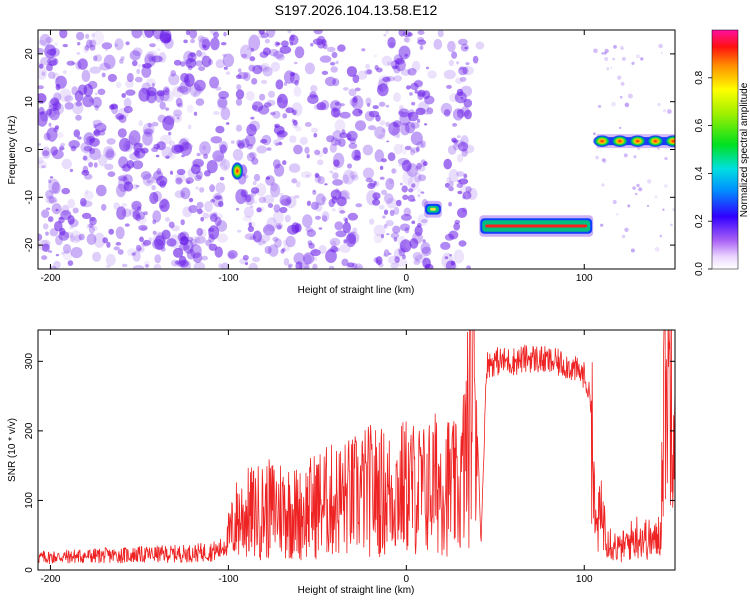 Image resolution: width=750 pixels, height=600 pixels. Describe the element at coordinates (699, 125) in the screenshot. I see `colorbar-tick-label: 0.6` at that location.